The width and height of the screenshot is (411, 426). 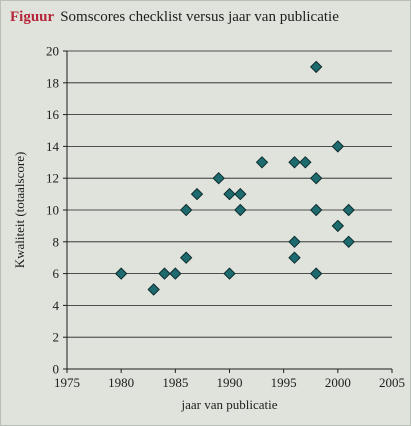 What do you see at coordinates (175, 382) in the screenshot?
I see `x-tick-label: 1985` at bounding box center [175, 382].